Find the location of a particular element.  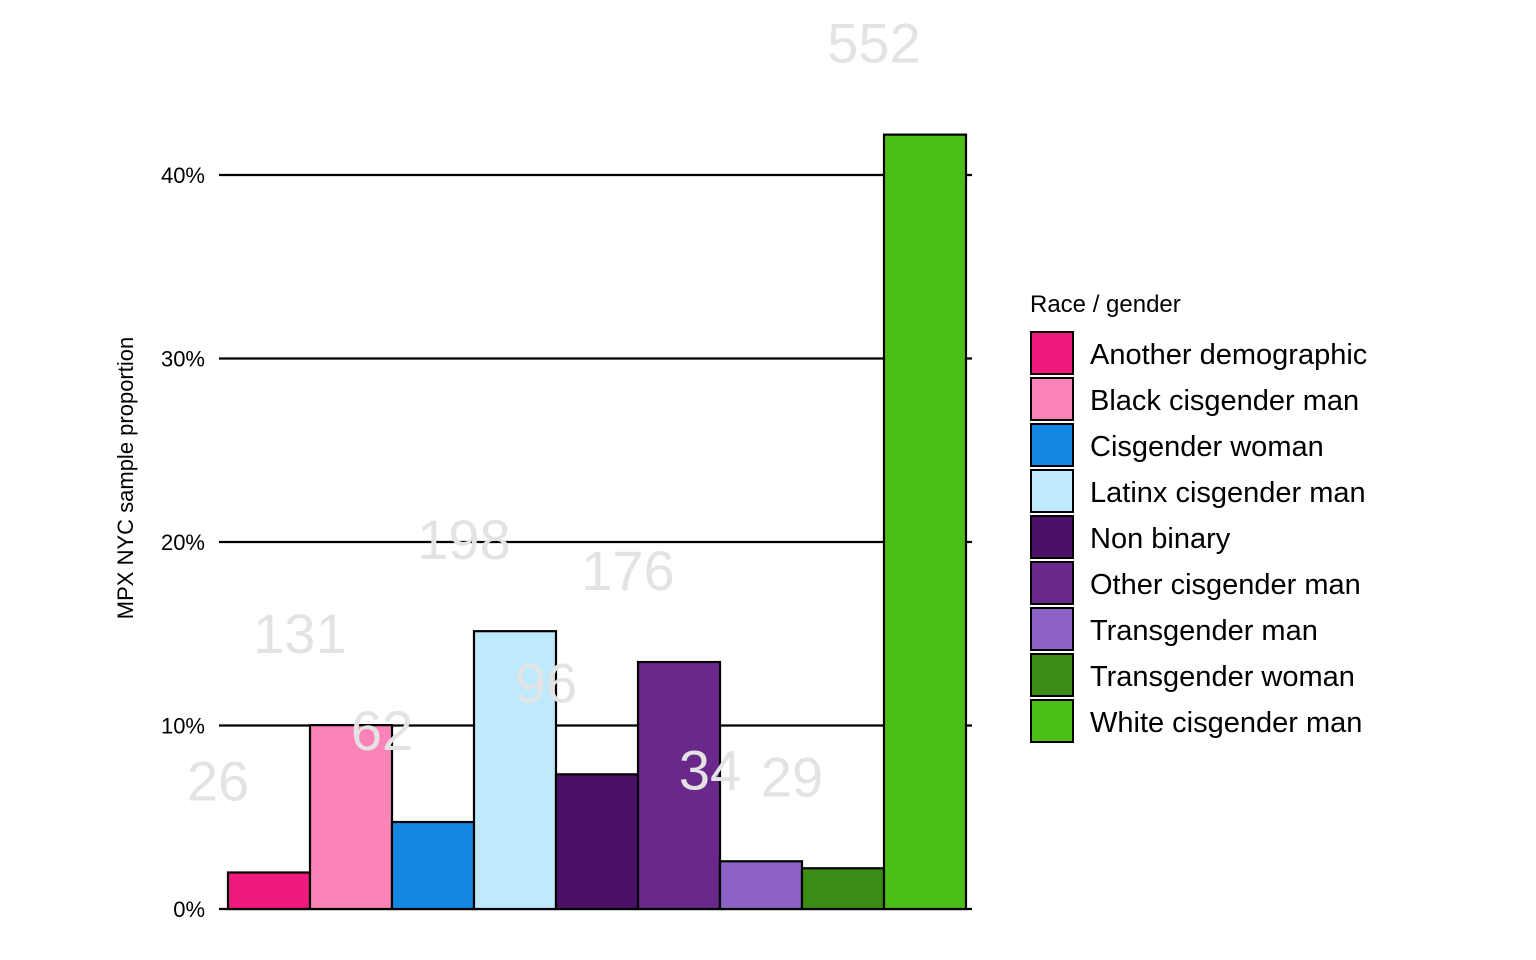

legend-label: Another demographic is located at coordinates (1228, 355).